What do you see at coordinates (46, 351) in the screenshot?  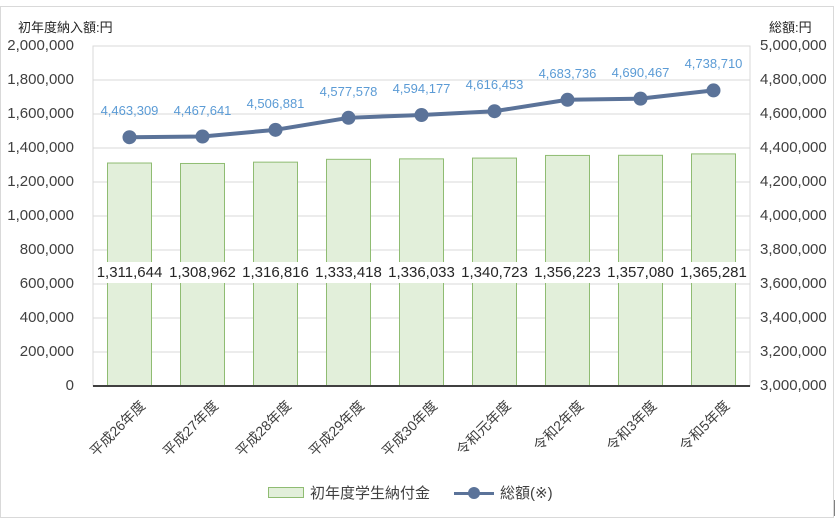 I see `left-axis-tick: 200,000` at bounding box center [46, 351].